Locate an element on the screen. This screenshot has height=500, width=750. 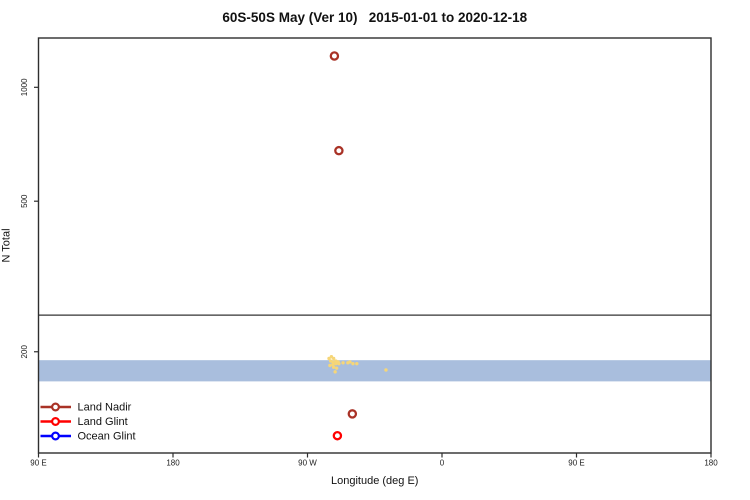
x-axis-label: Longitude (deg E) is located at coordinates (374, 481).